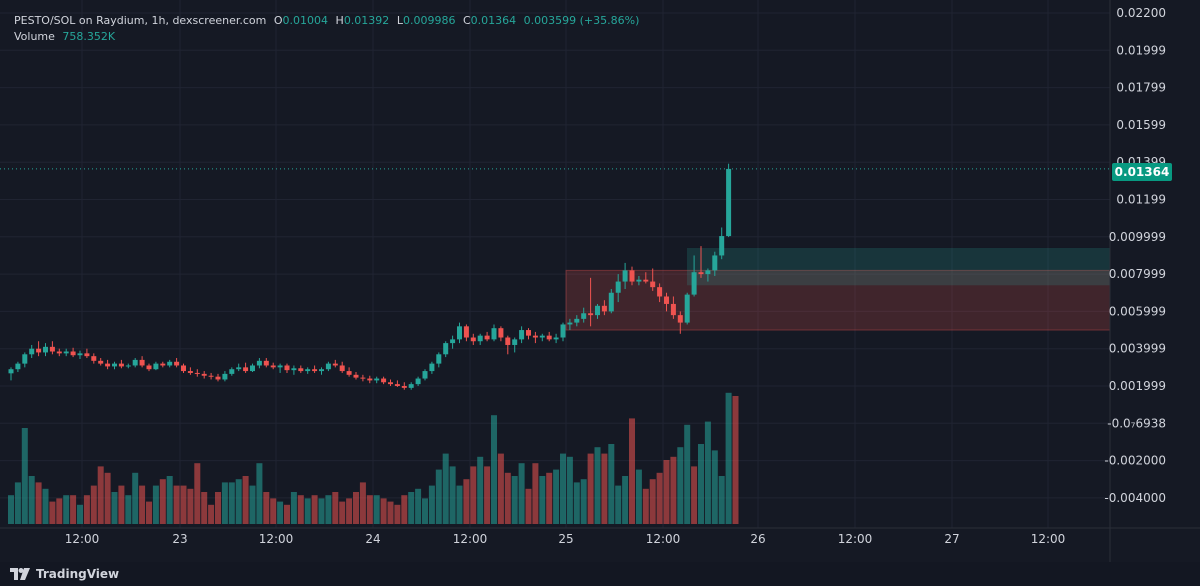 Image resolution: width=1200 pixels, height=586 pixels. Describe the element at coordinates (78, 574) in the screenshot. I see `tradingview-label: TradingView` at that location.